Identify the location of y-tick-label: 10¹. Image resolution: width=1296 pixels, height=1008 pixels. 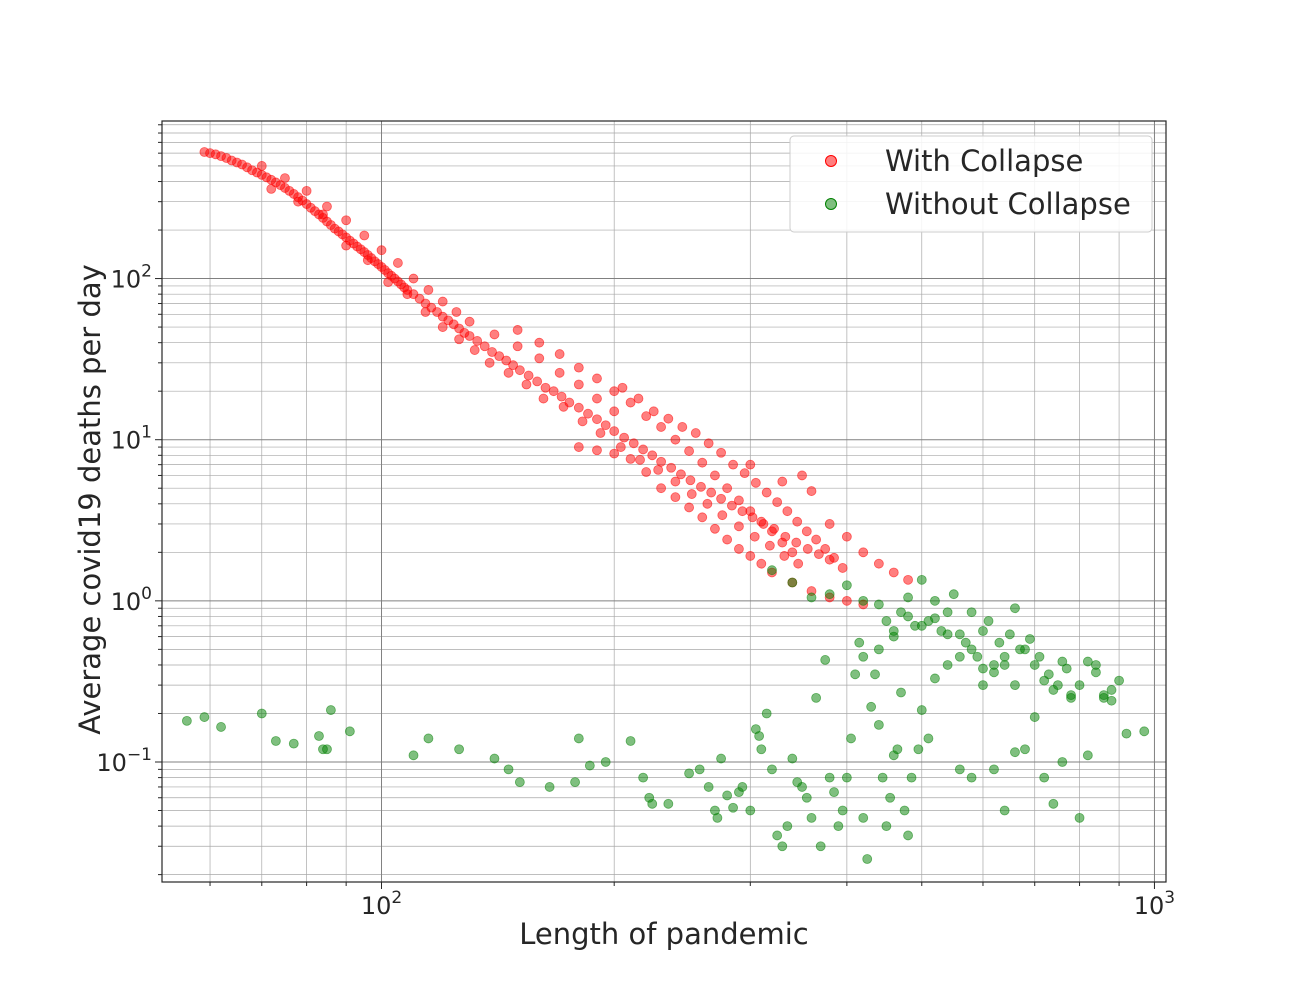
(131, 439).